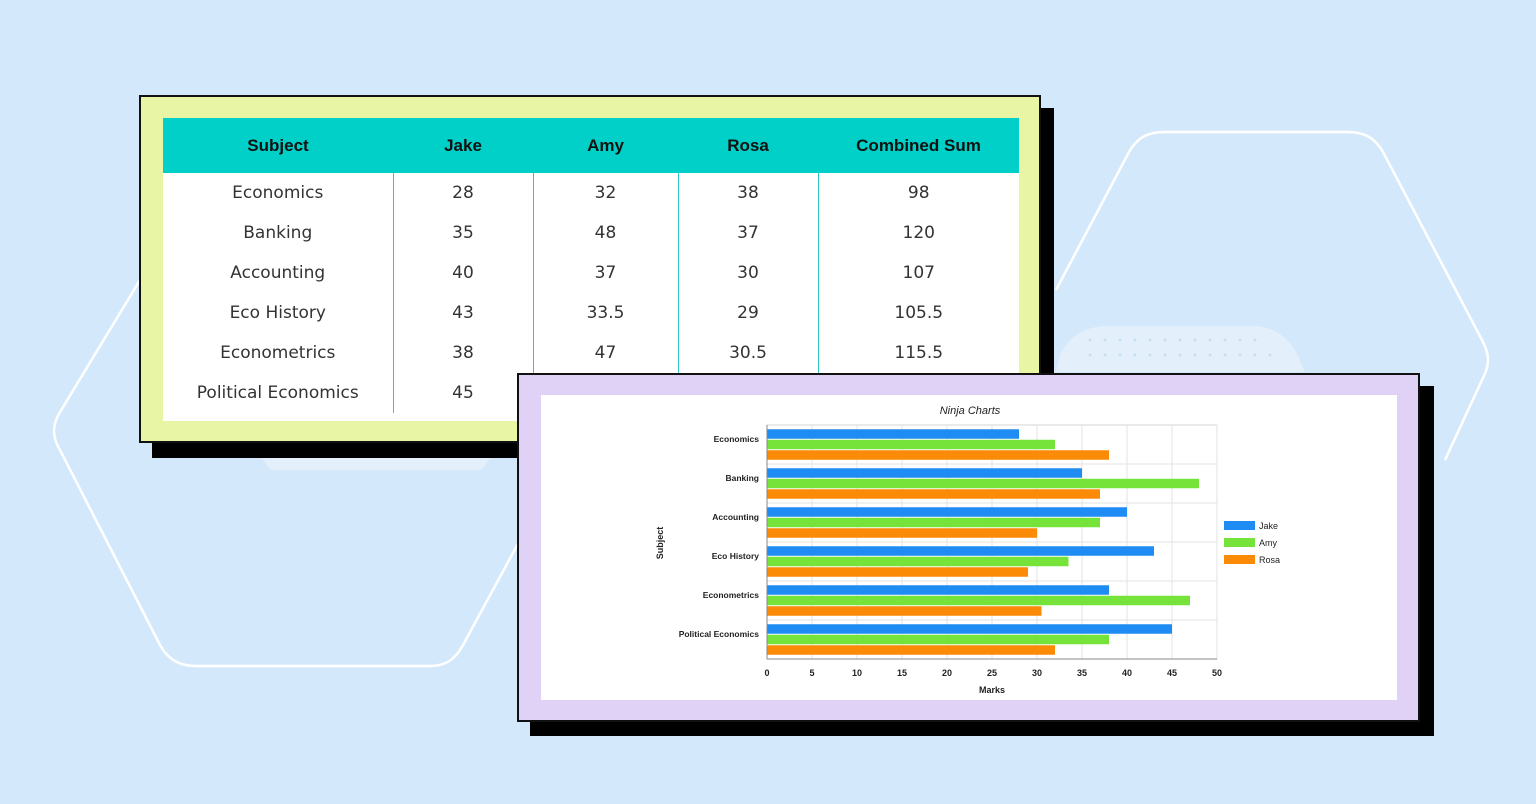 The image size is (1536, 804). Describe the element at coordinates (992, 673) in the screenshot. I see `x-tick-label: 25` at that location.